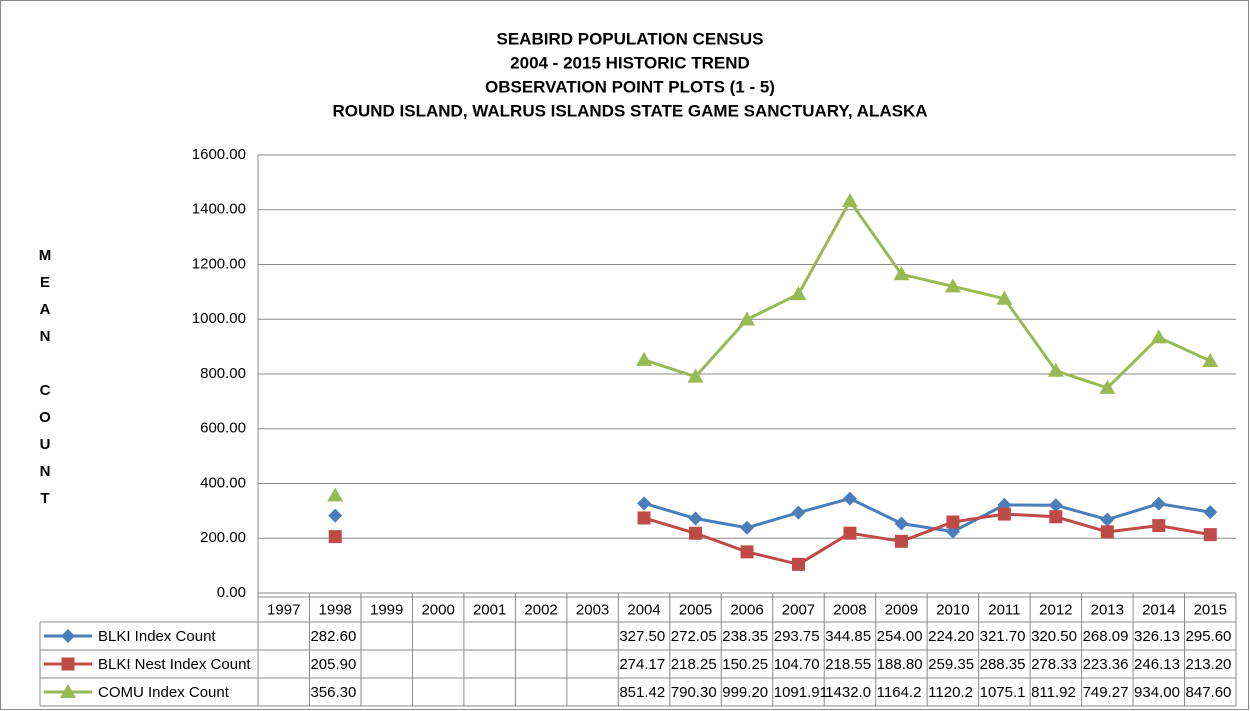 This screenshot has height=711, width=1250. Describe the element at coordinates (1055, 609) in the screenshot. I see `x-tick-label: 2012` at that location.